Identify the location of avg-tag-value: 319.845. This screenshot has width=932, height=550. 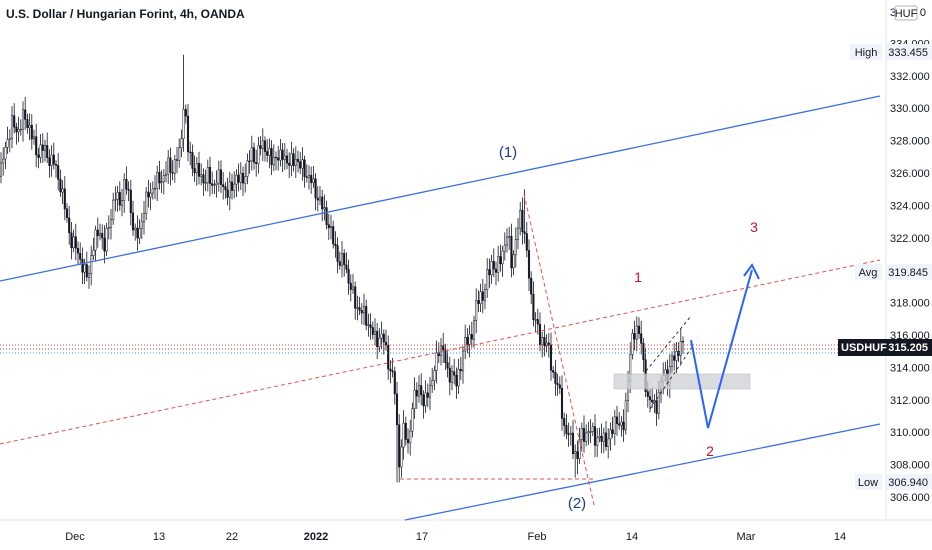
(908, 273).